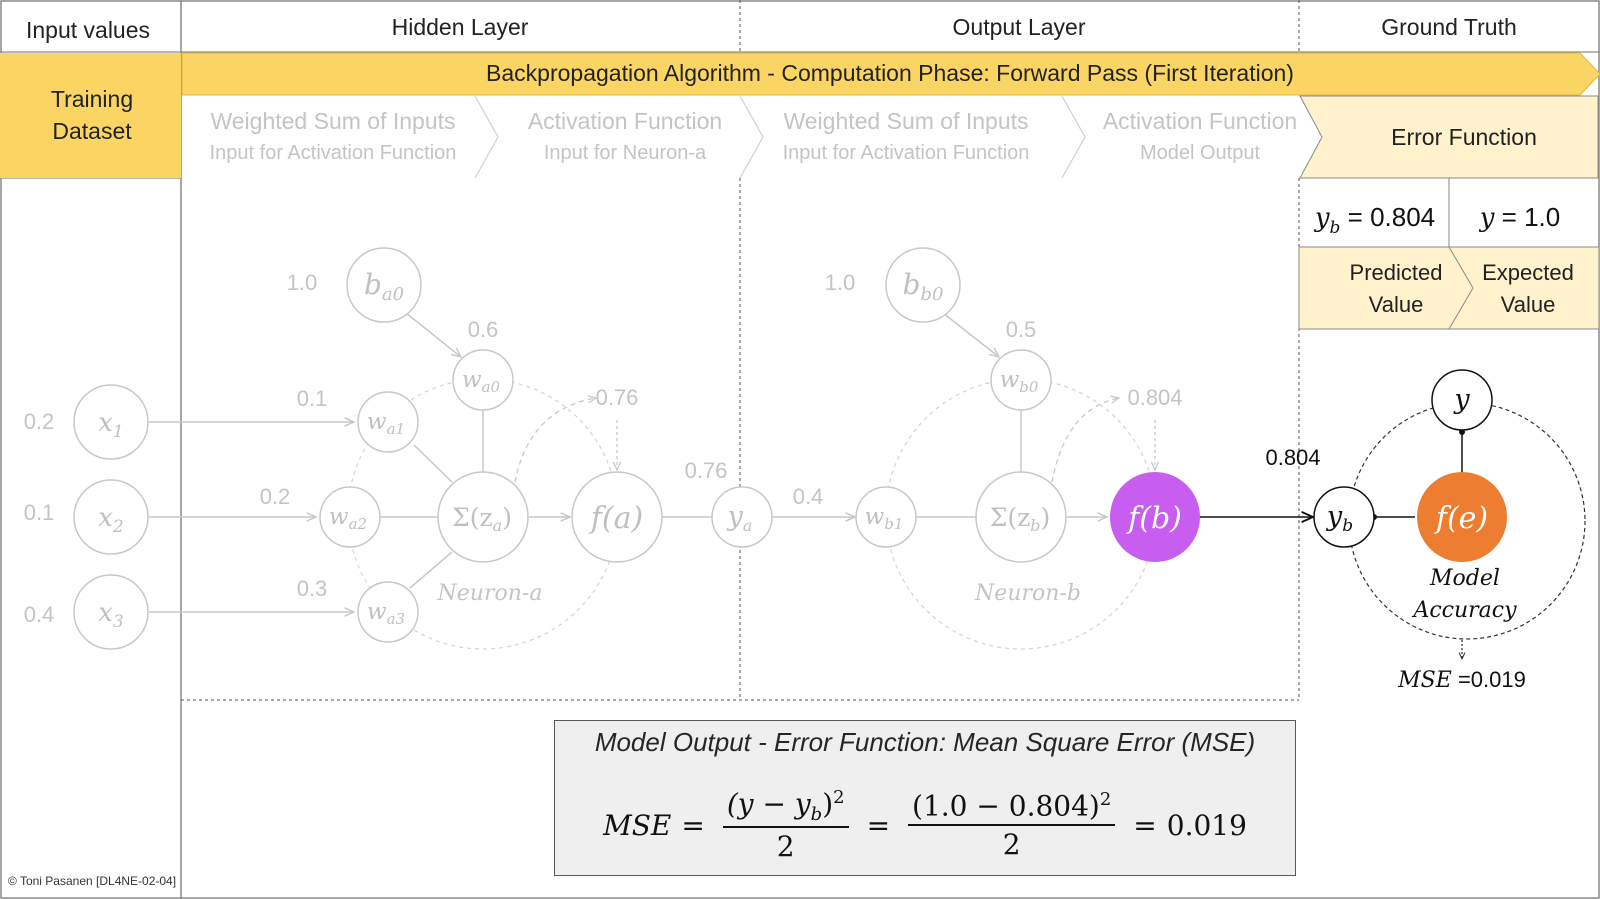 The width and height of the screenshot is (1600, 899). What do you see at coordinates (625, 121) in the screenshot?
I see `step-2-line1: Activation Function` at bounding box center [625, 121].